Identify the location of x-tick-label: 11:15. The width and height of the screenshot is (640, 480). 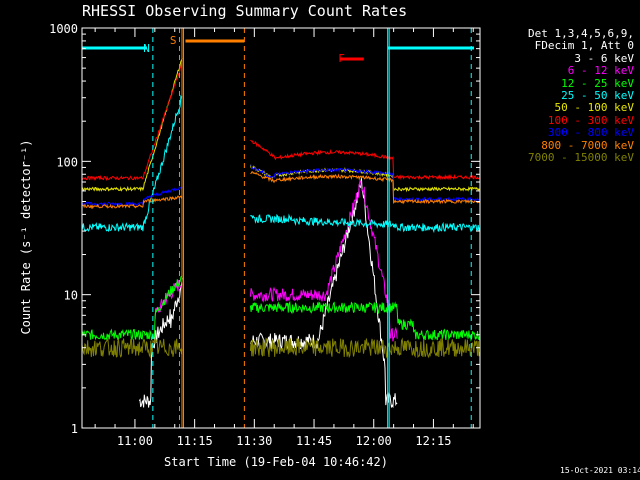
(195, 441).